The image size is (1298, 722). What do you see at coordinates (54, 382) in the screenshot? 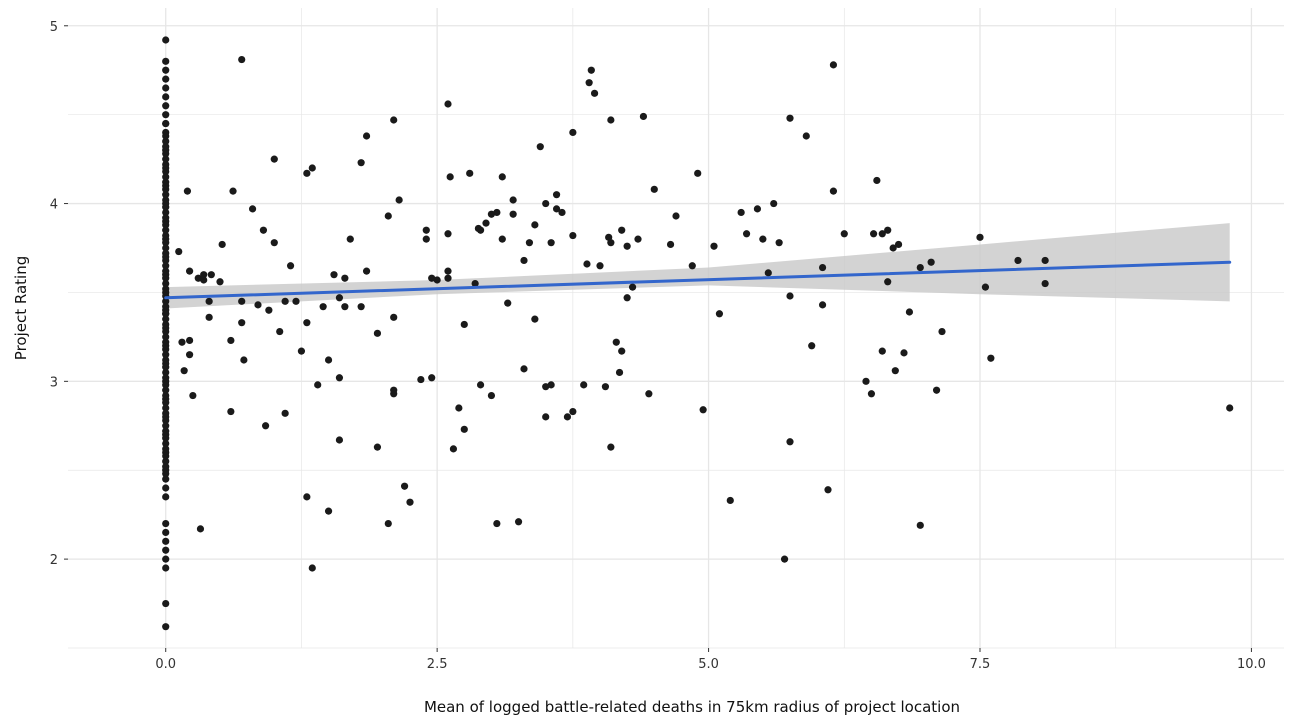
I see `y-tick-label: 3` at bounding box center [54, 382].